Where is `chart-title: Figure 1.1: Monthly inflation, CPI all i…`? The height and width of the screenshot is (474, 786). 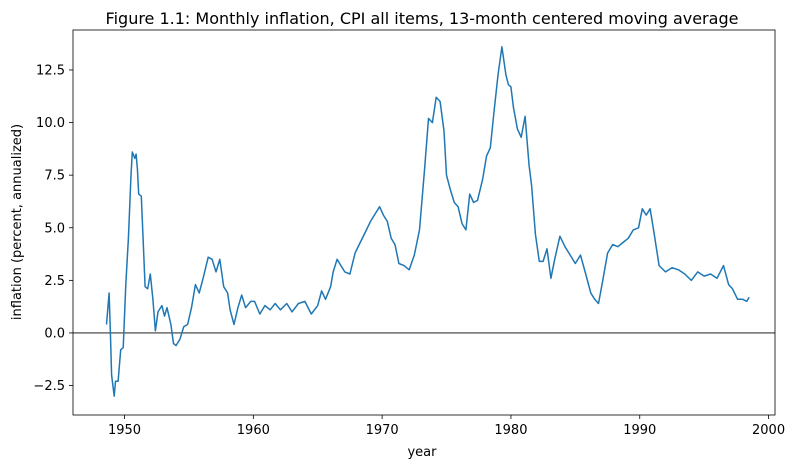 chart-title: Figure 1.1: Monthly inflation, CPI all i… is located at coordinates (422, 18).